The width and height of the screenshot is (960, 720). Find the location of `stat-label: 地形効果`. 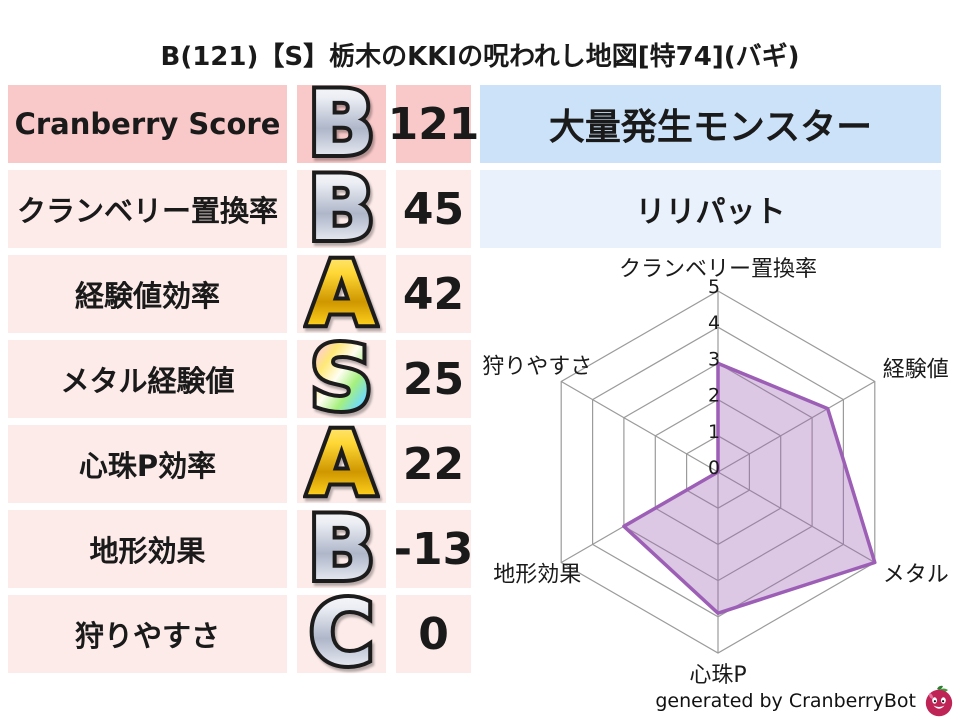

stat-label: 地形効果 is located at coordinates (147, 549).